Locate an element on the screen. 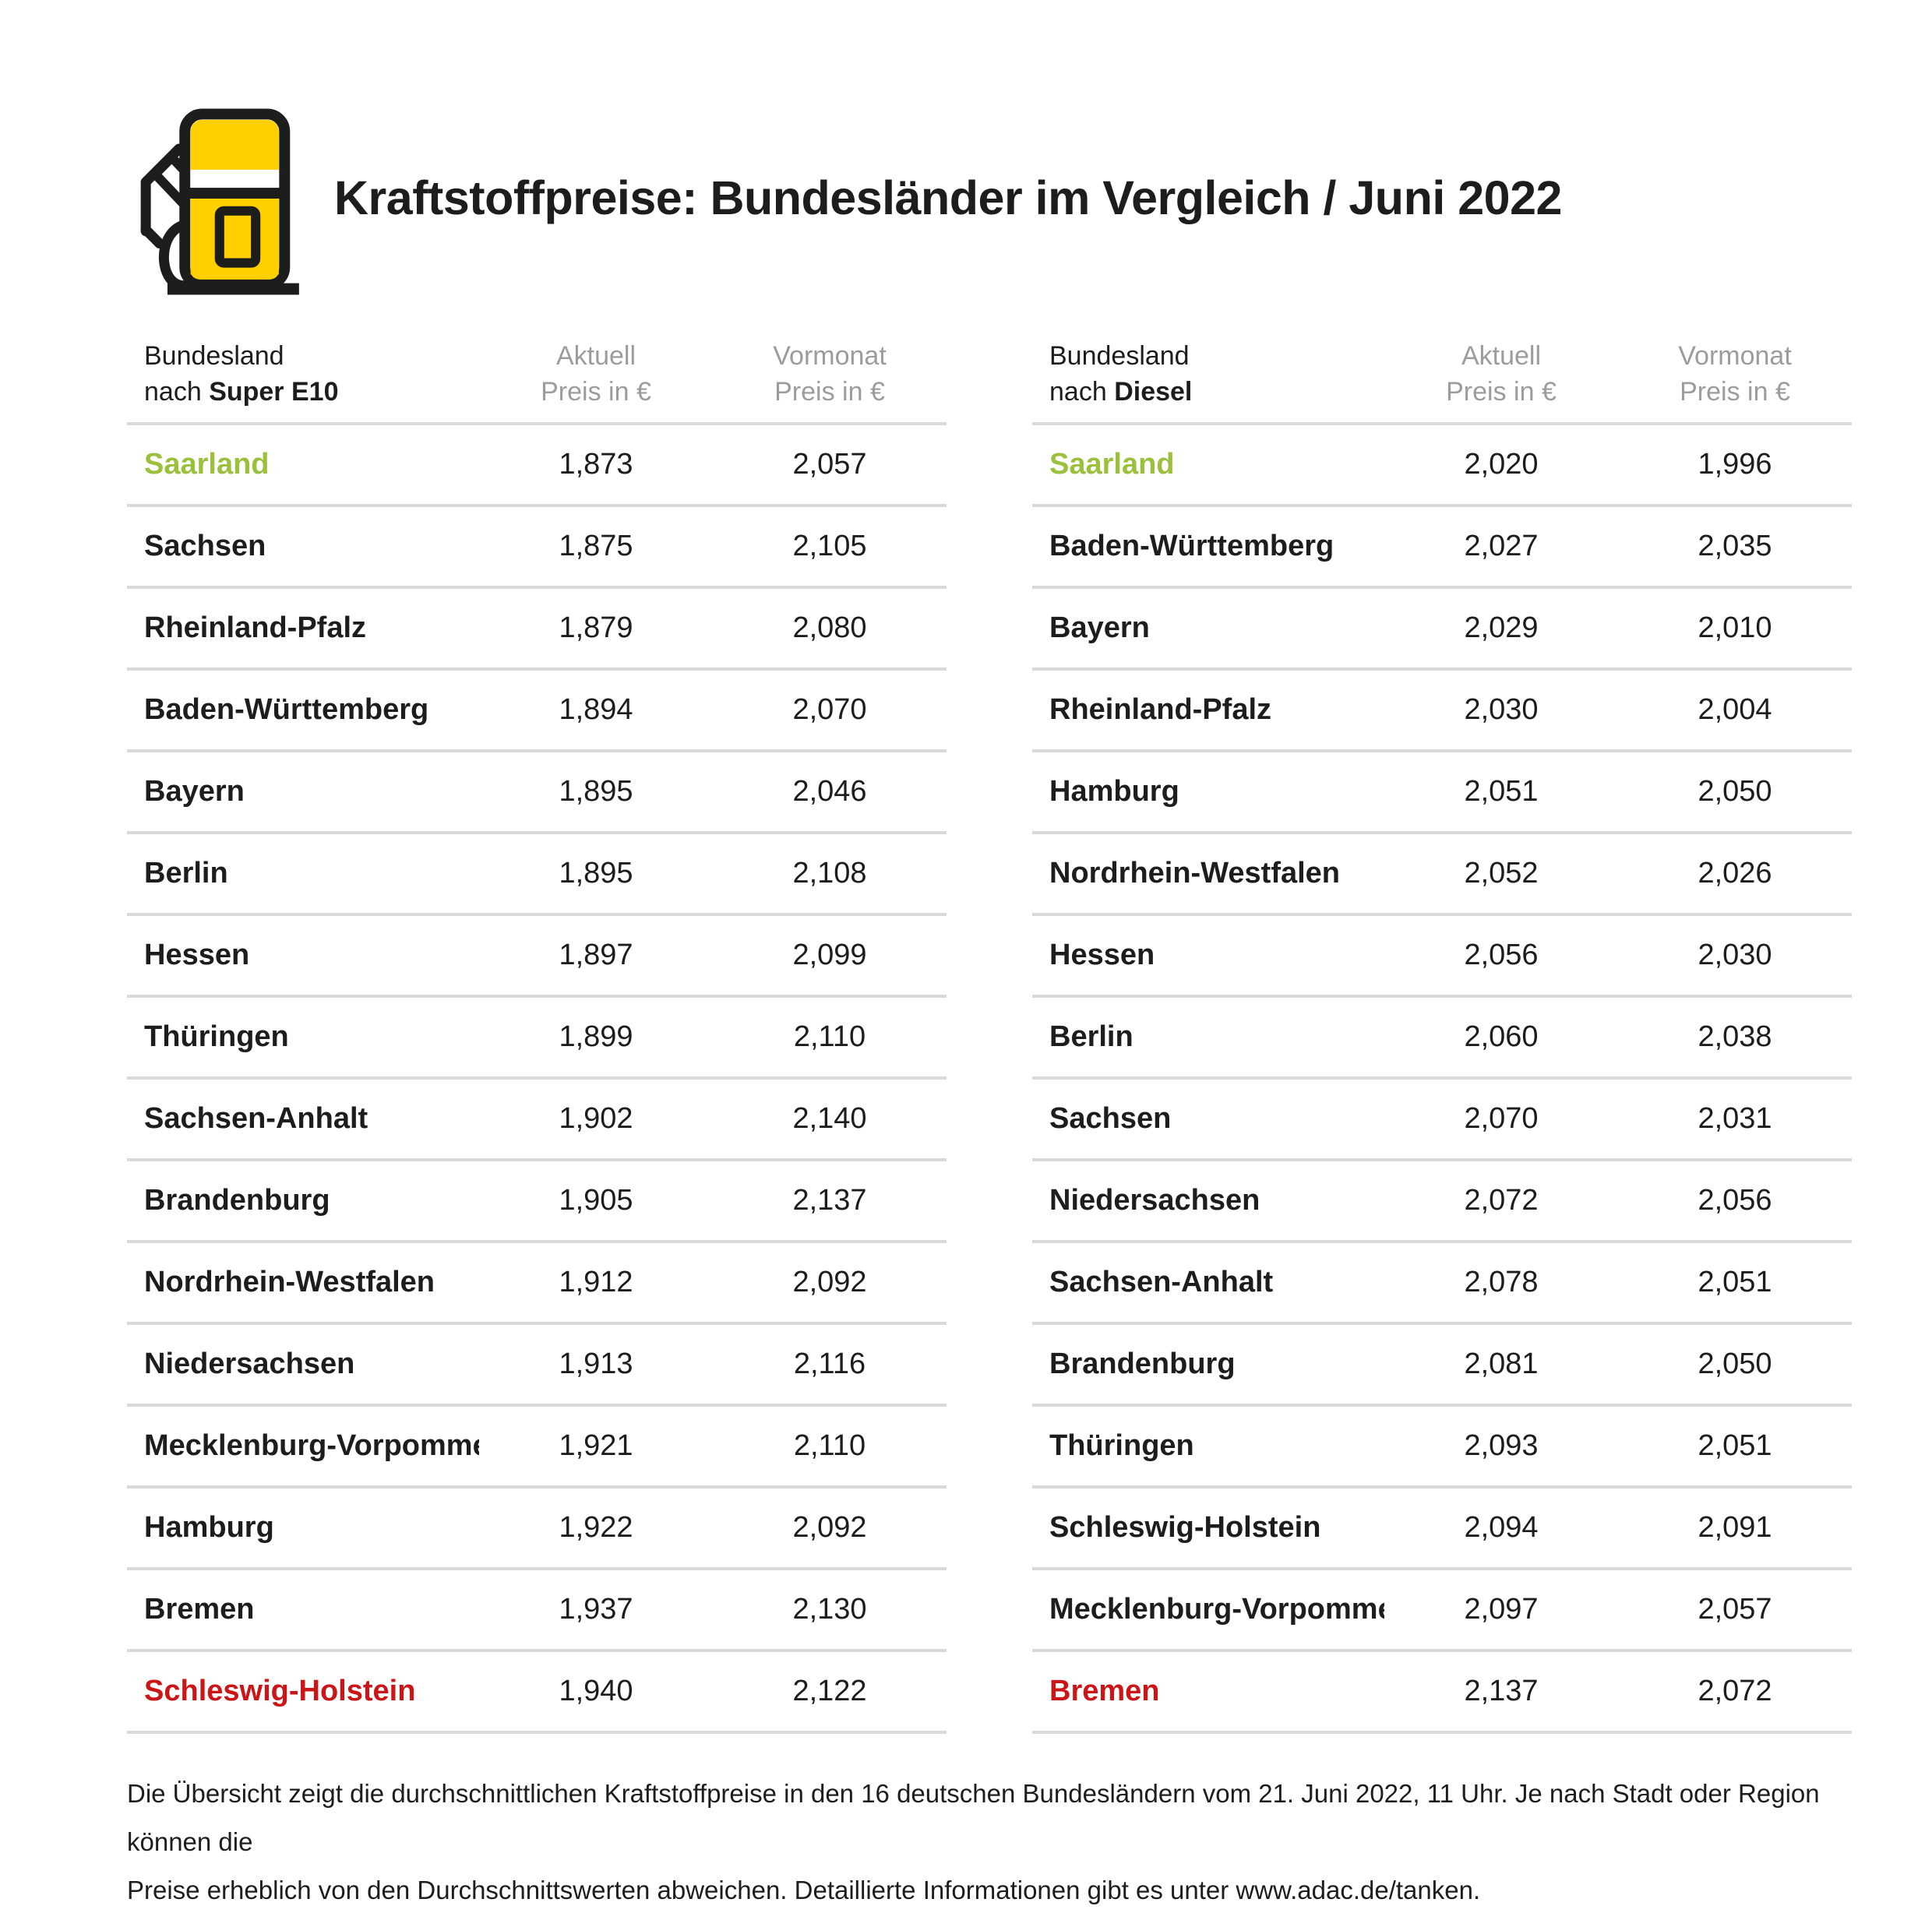 Image resolution: width=1932 pixels, height=1920 pixels. table-row: Hamburg 2,051 2,050 is located at coordinates (1442, 793).